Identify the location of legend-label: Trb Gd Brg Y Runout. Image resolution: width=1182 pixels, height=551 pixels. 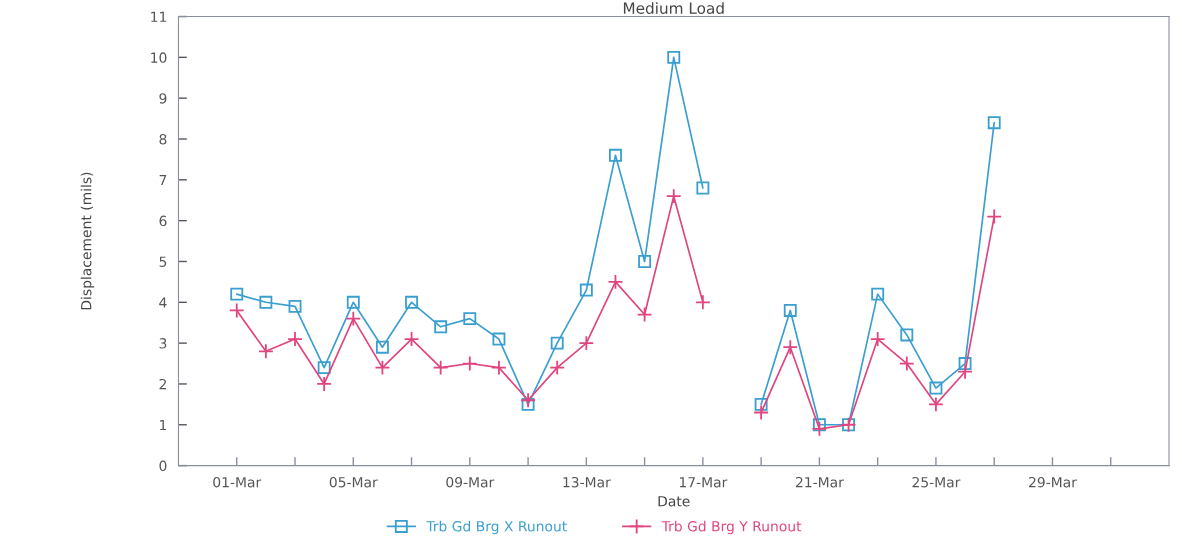
(731, 527).